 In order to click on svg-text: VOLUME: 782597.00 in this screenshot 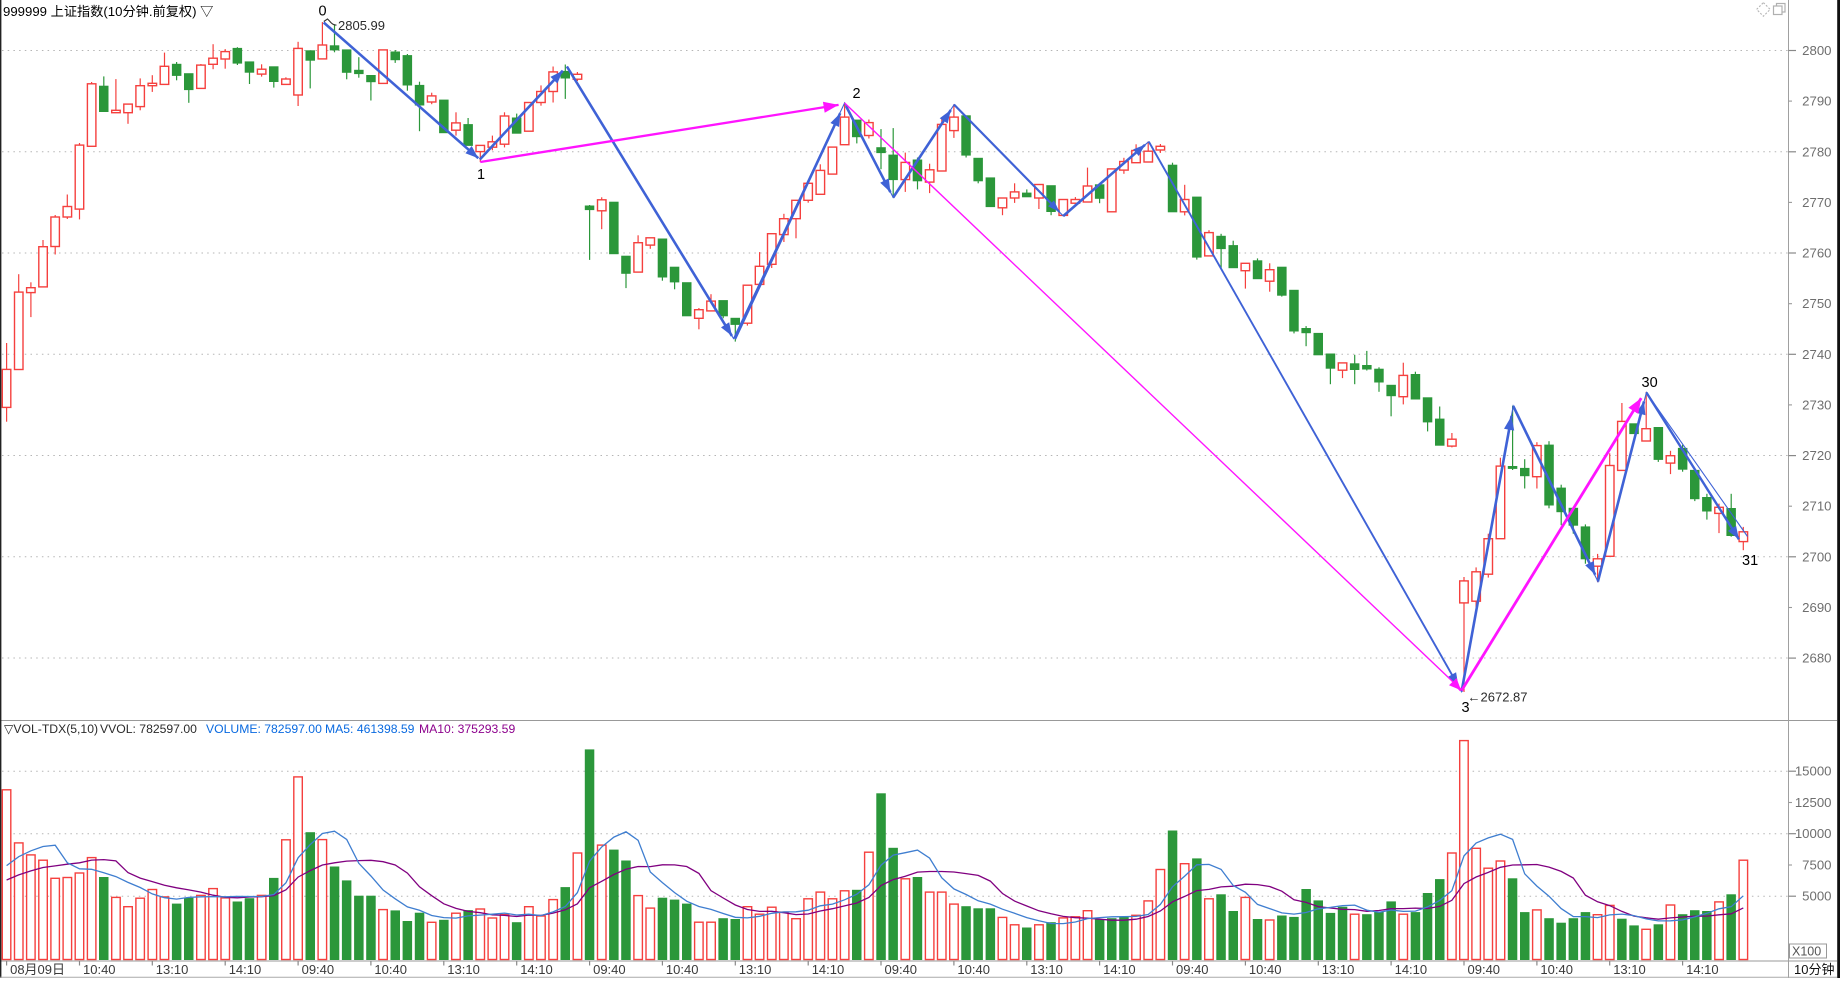, I will do `click(264, 729)`.